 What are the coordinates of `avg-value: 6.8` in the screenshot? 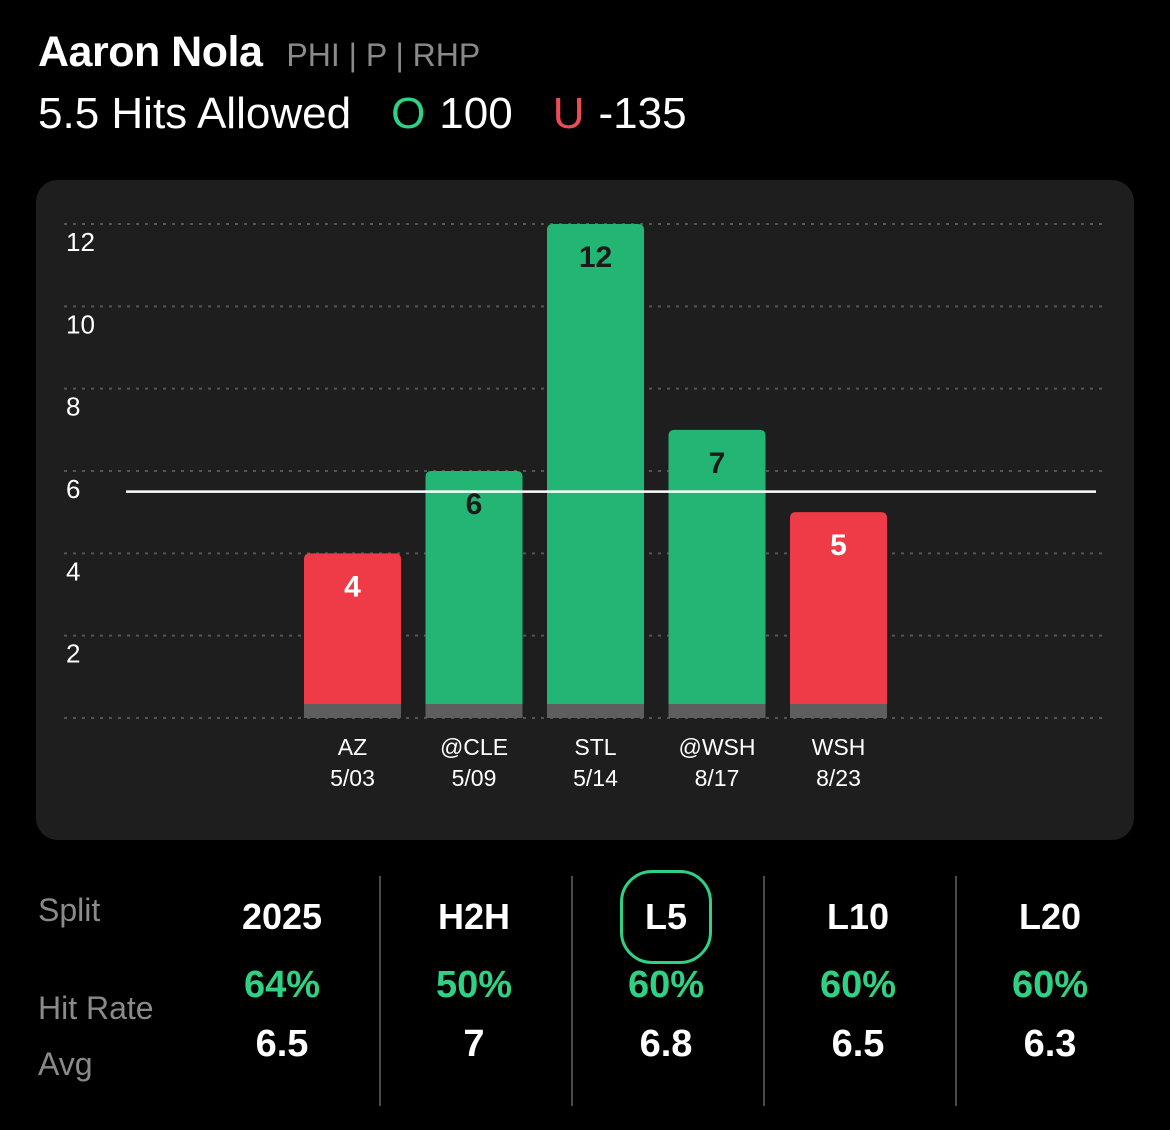 It's located at (666, 1044).